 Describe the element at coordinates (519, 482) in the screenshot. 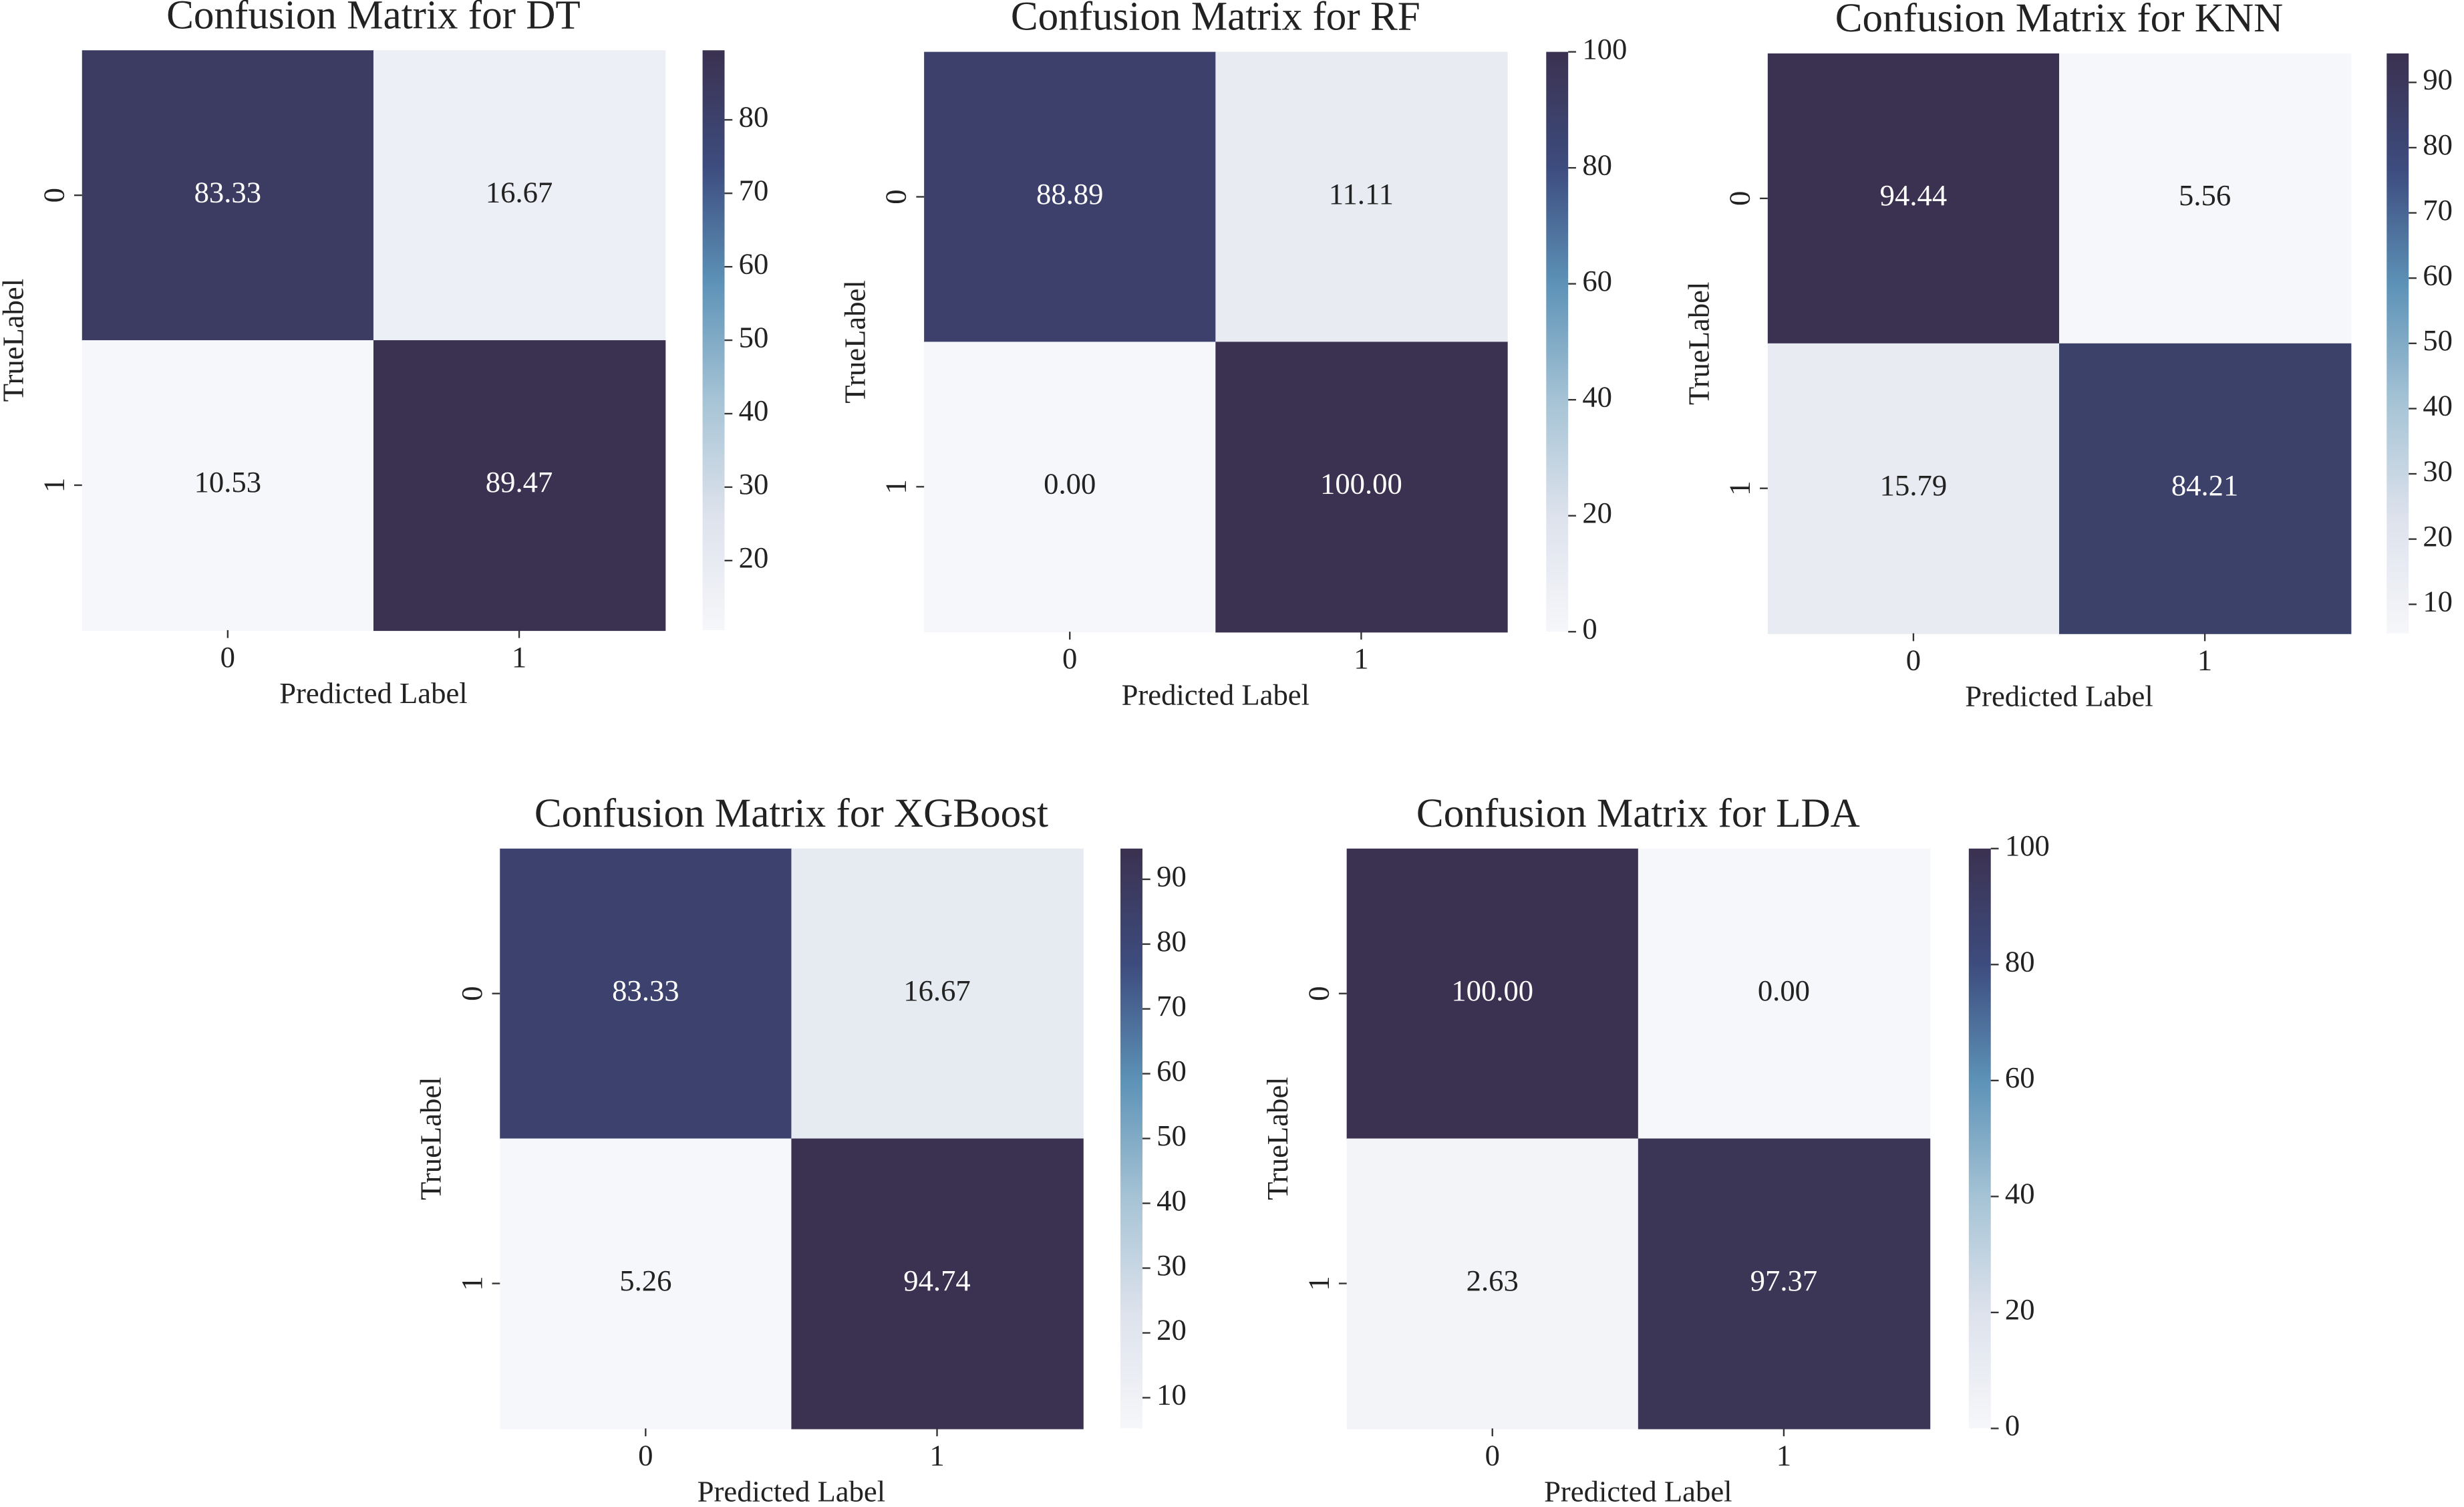

I see `cell-label: 89.47` at that location.